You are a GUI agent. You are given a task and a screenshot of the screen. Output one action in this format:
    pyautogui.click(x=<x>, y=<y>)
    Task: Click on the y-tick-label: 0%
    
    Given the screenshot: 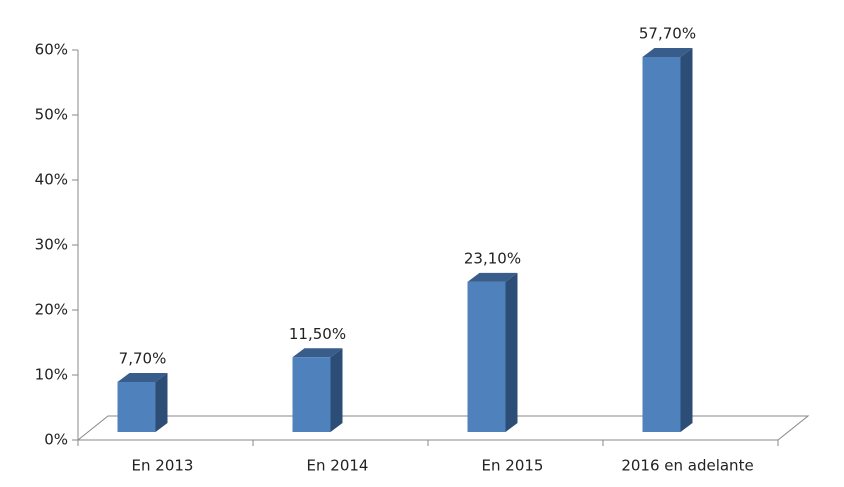 What is the action you would take?
    pyautogui.click(x=56, y=440)
    